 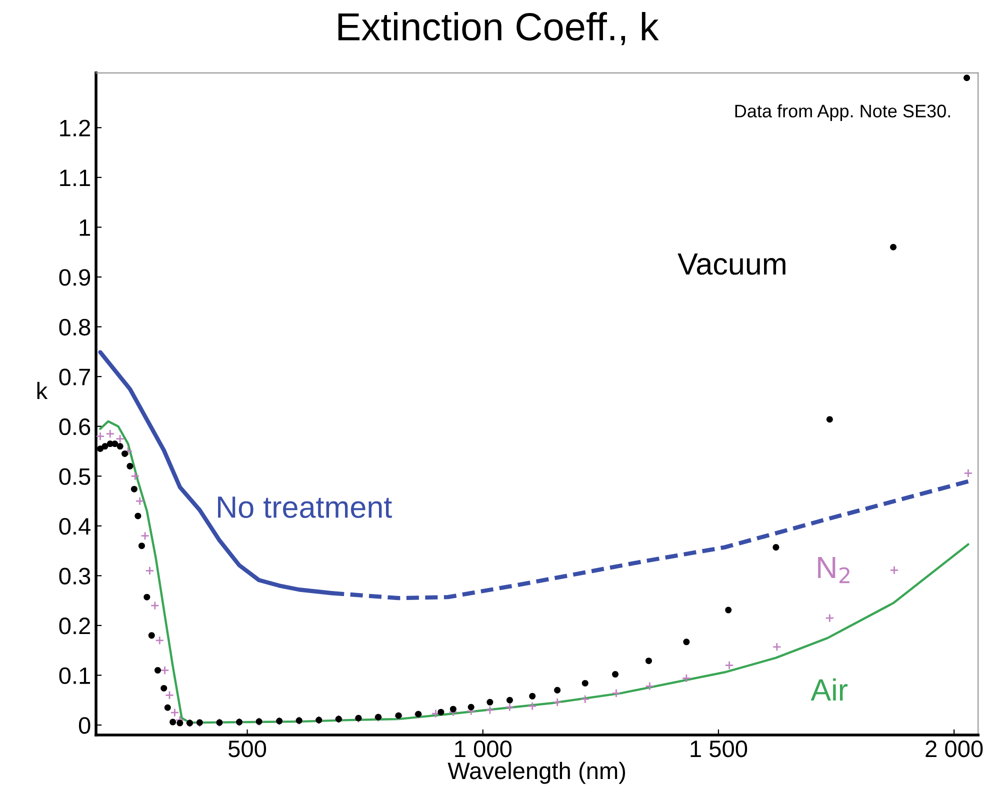 What do you see at coordinates (483, 749) in the screenshot?
I see `x-tick-label: 1 000` at bounding box center [483, 749].